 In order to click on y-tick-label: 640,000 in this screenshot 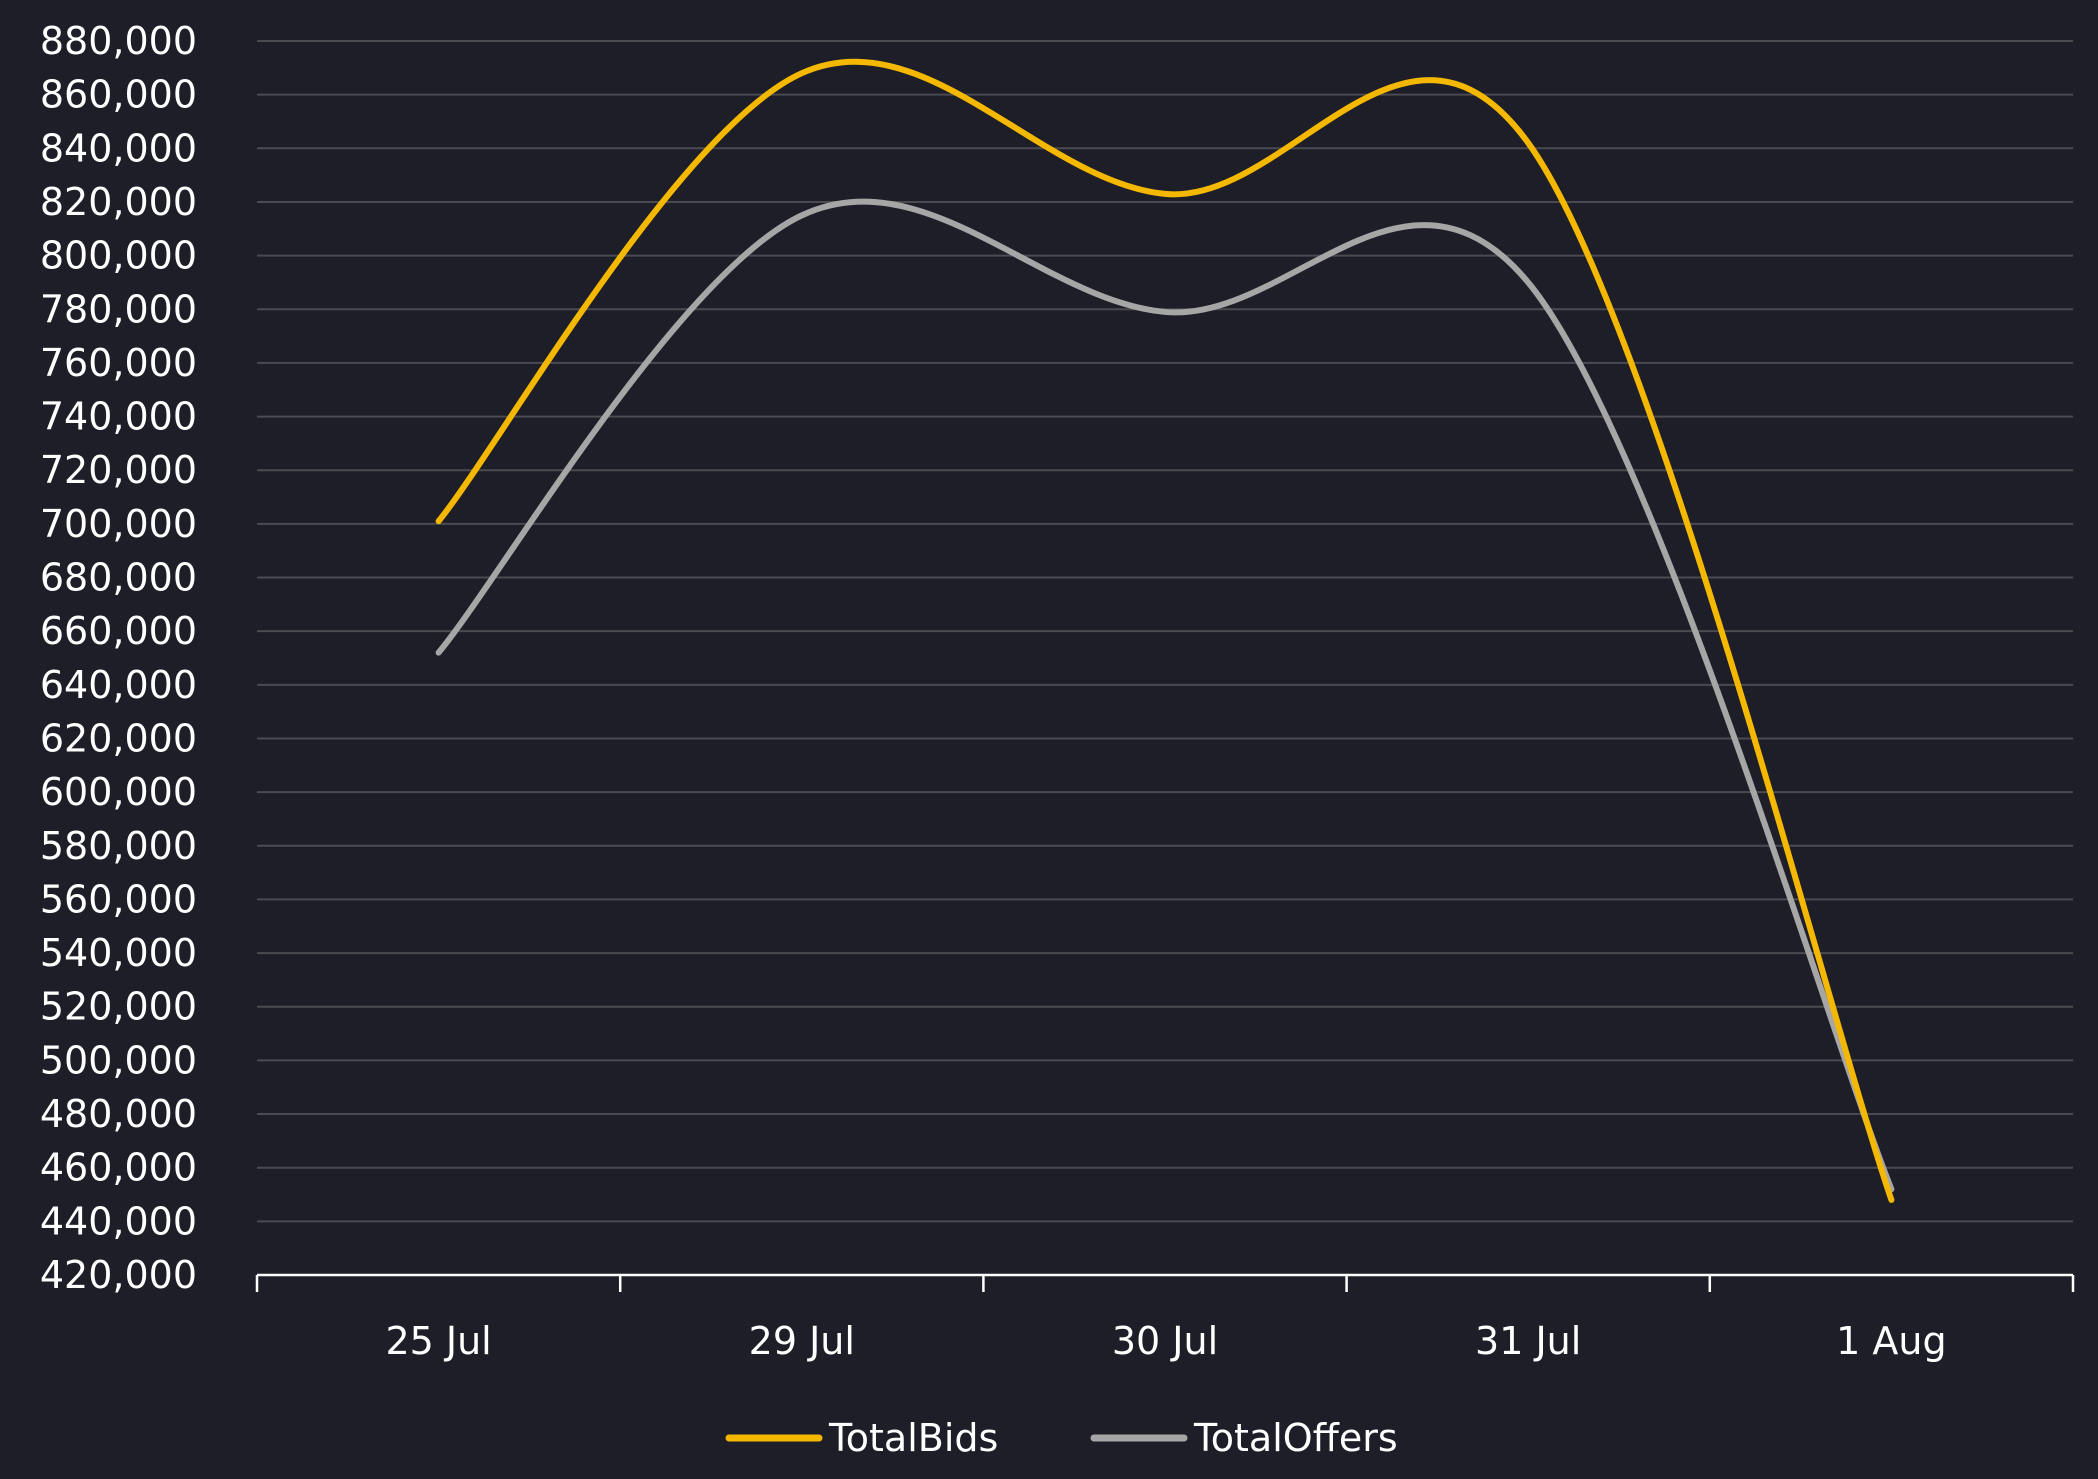, I will do `click(118, 685)`.